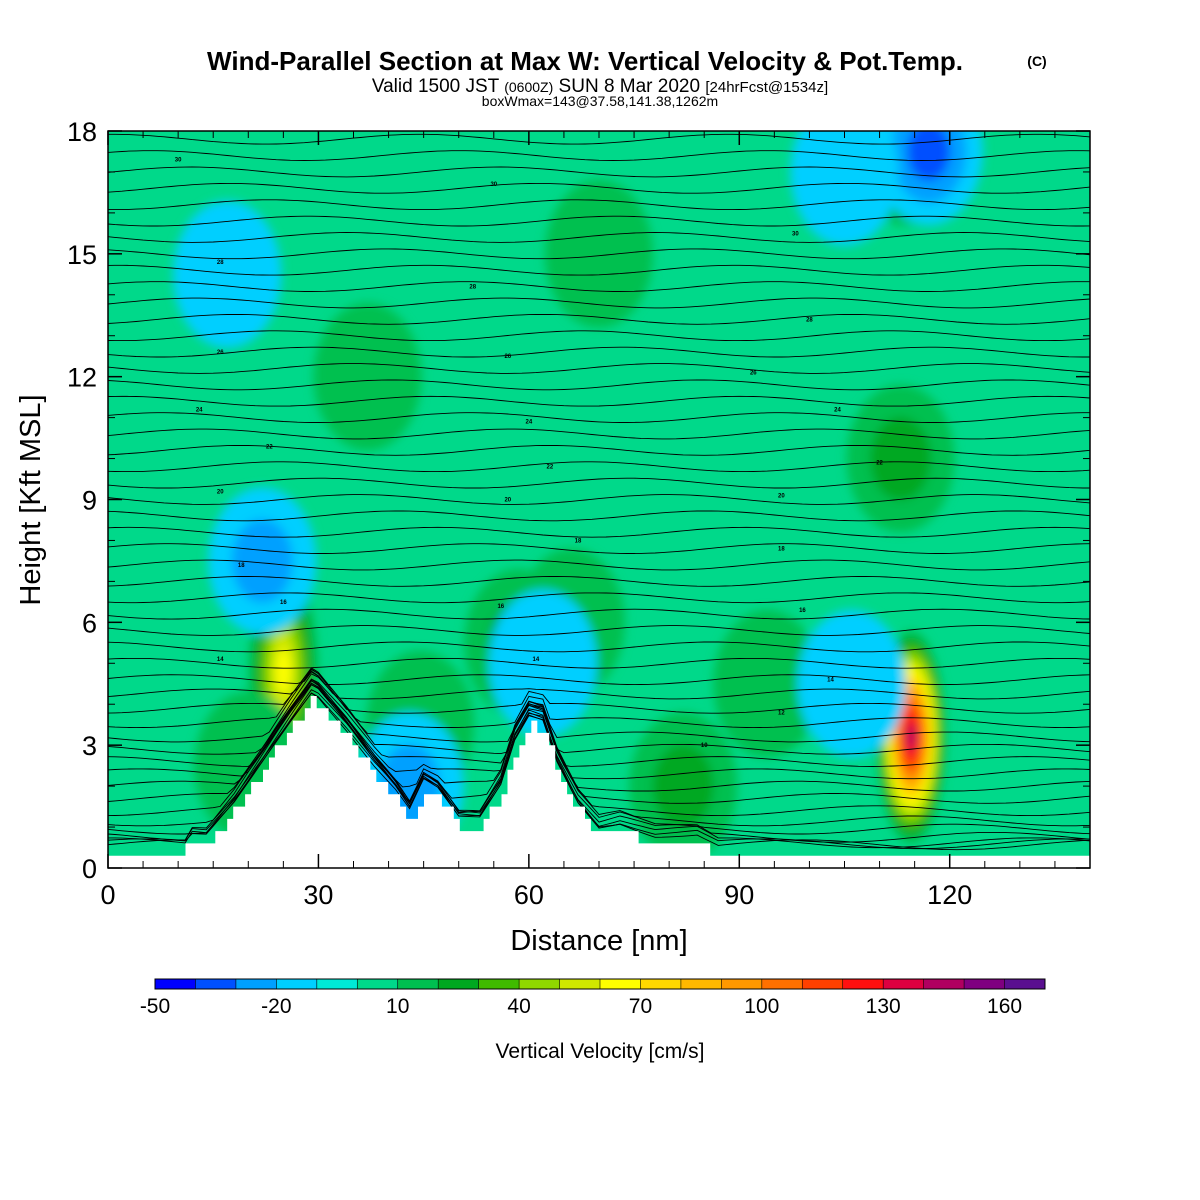  Describe the element at coordinates (155, 1006) in the screenshot. I see `colorbar-tick-label: -50` at that location.